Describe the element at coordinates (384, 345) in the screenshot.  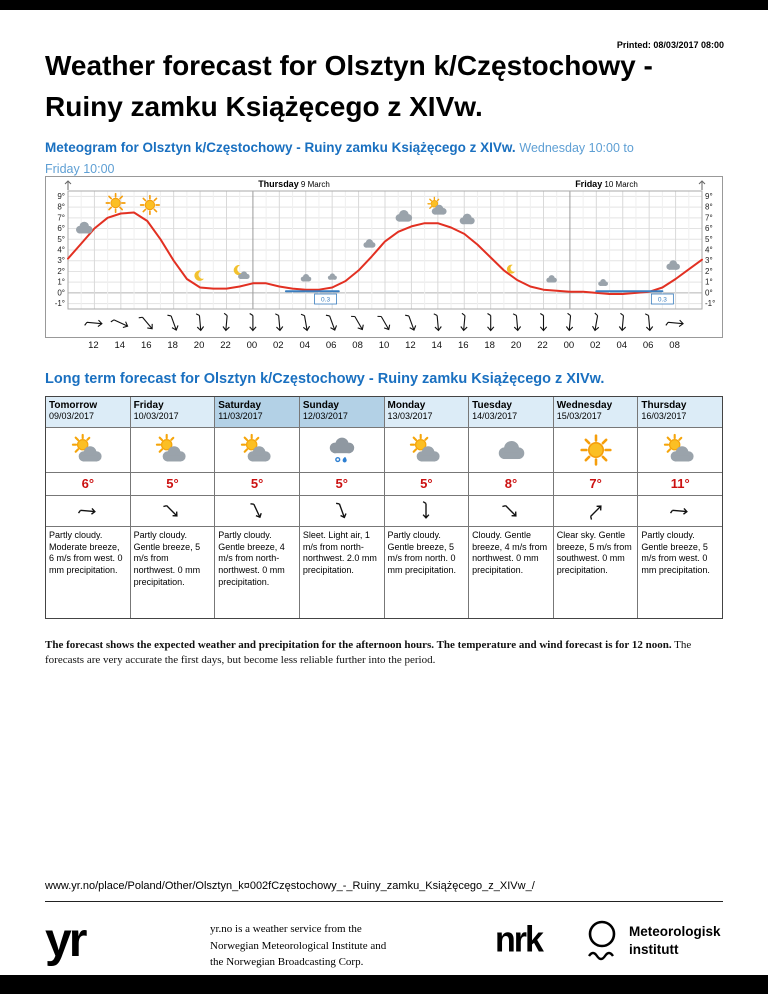
I see `hour-tick-label: 10` at that location.